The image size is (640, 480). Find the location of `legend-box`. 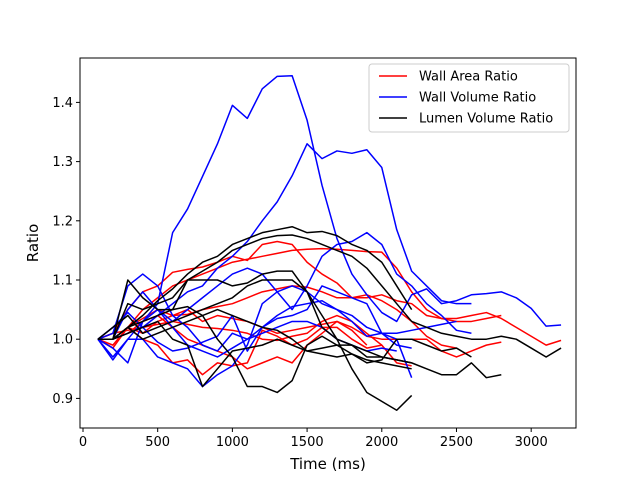

legend-box is located at coordinates (469, 98).